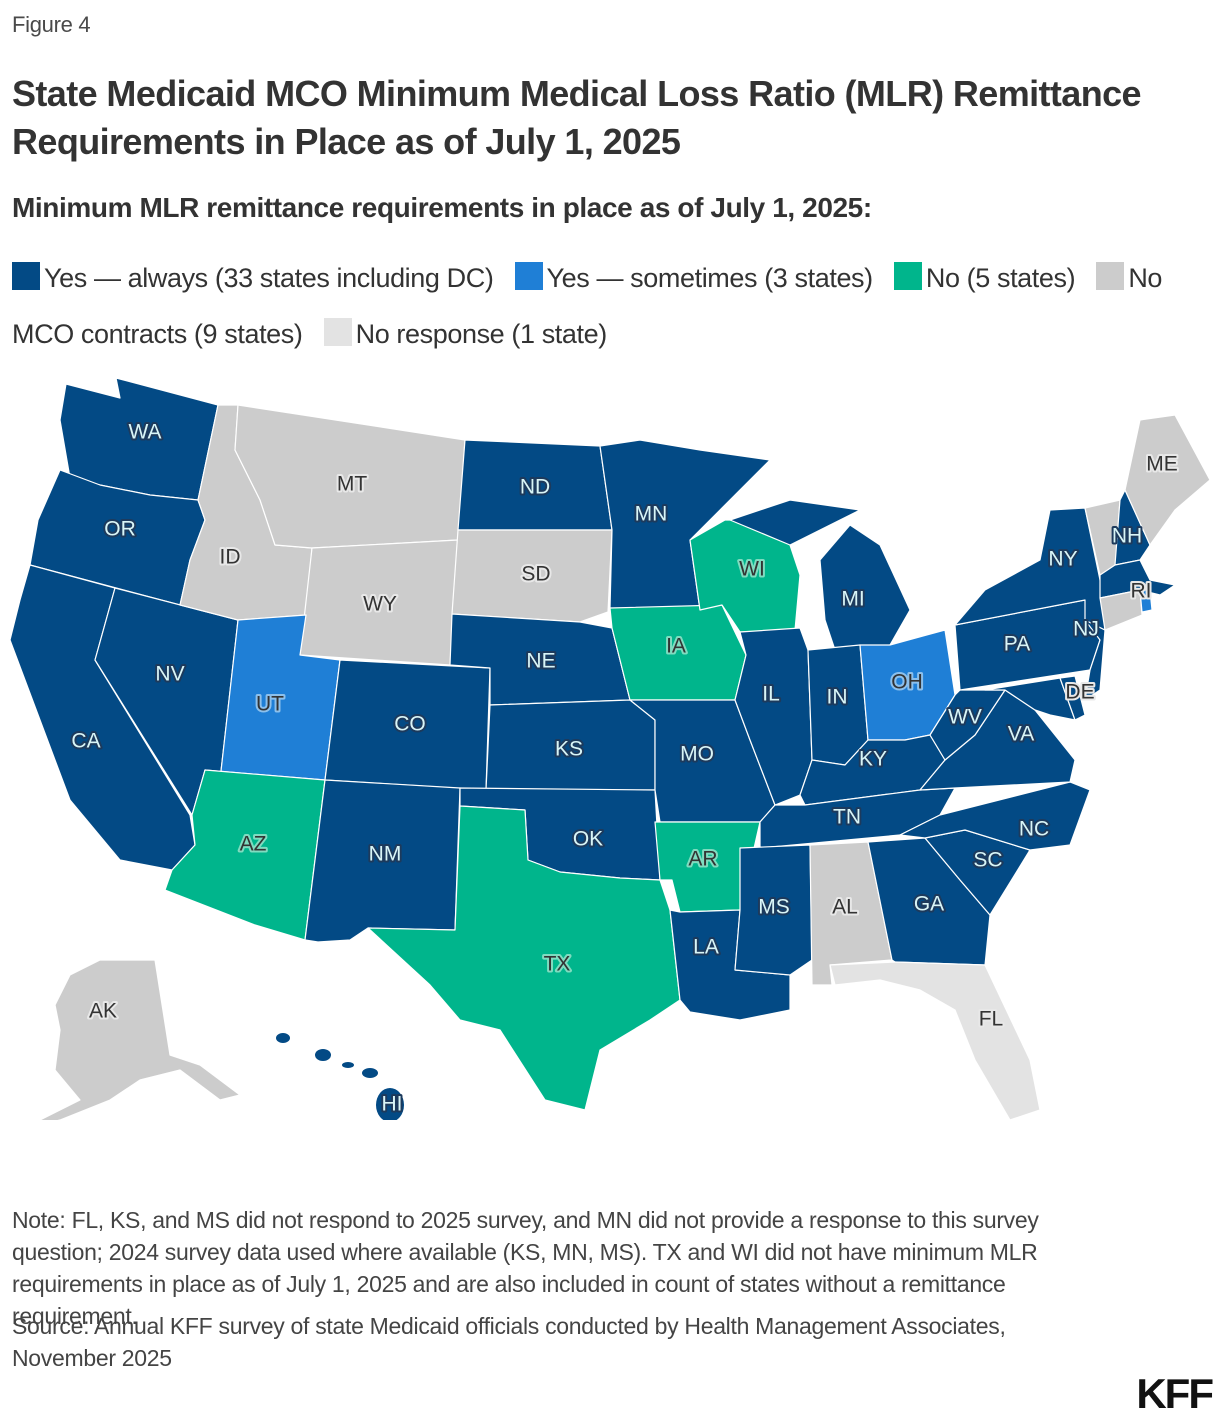 Image resolution: width=1220 pixels, height=1422 pixels. Describe the element at coordinates (987, 860) in the screenshot. I see `label-SC: SC` at that location.